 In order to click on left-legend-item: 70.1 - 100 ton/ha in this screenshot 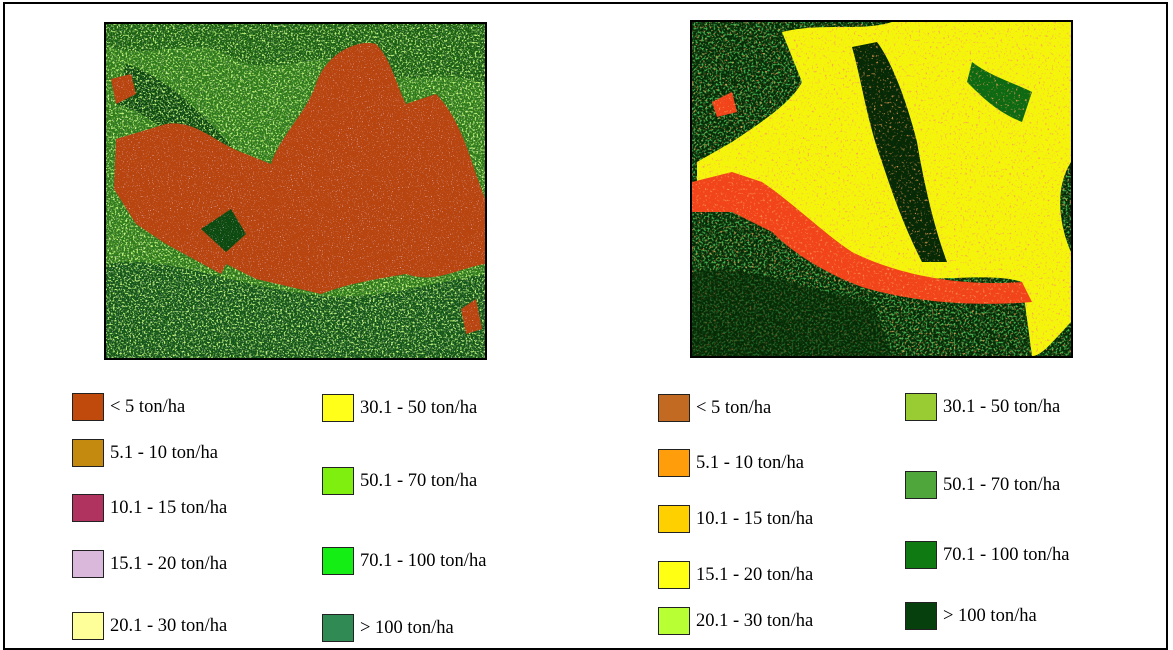, I will do `click(404, 561)`.